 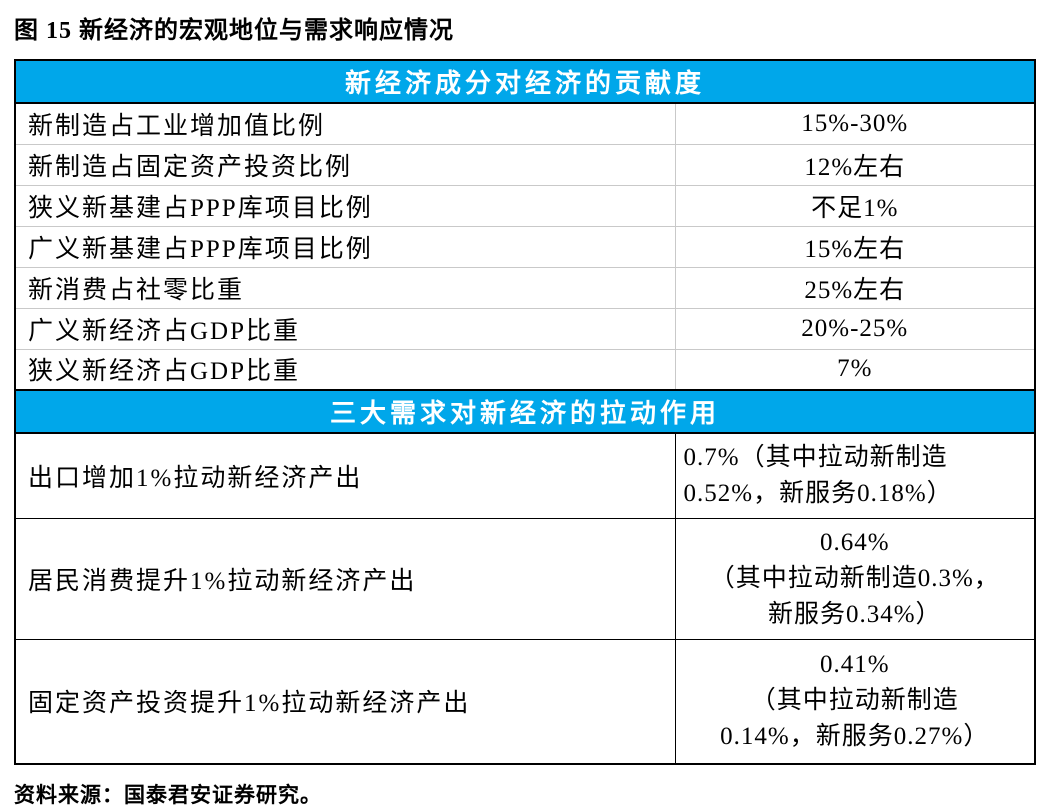 What do you see at coordinates (234, 31) in the screenshot?
I see `figure-title: 图 15 新经济的宏观地位与需求响应情况` at bounding box center [234, 31].